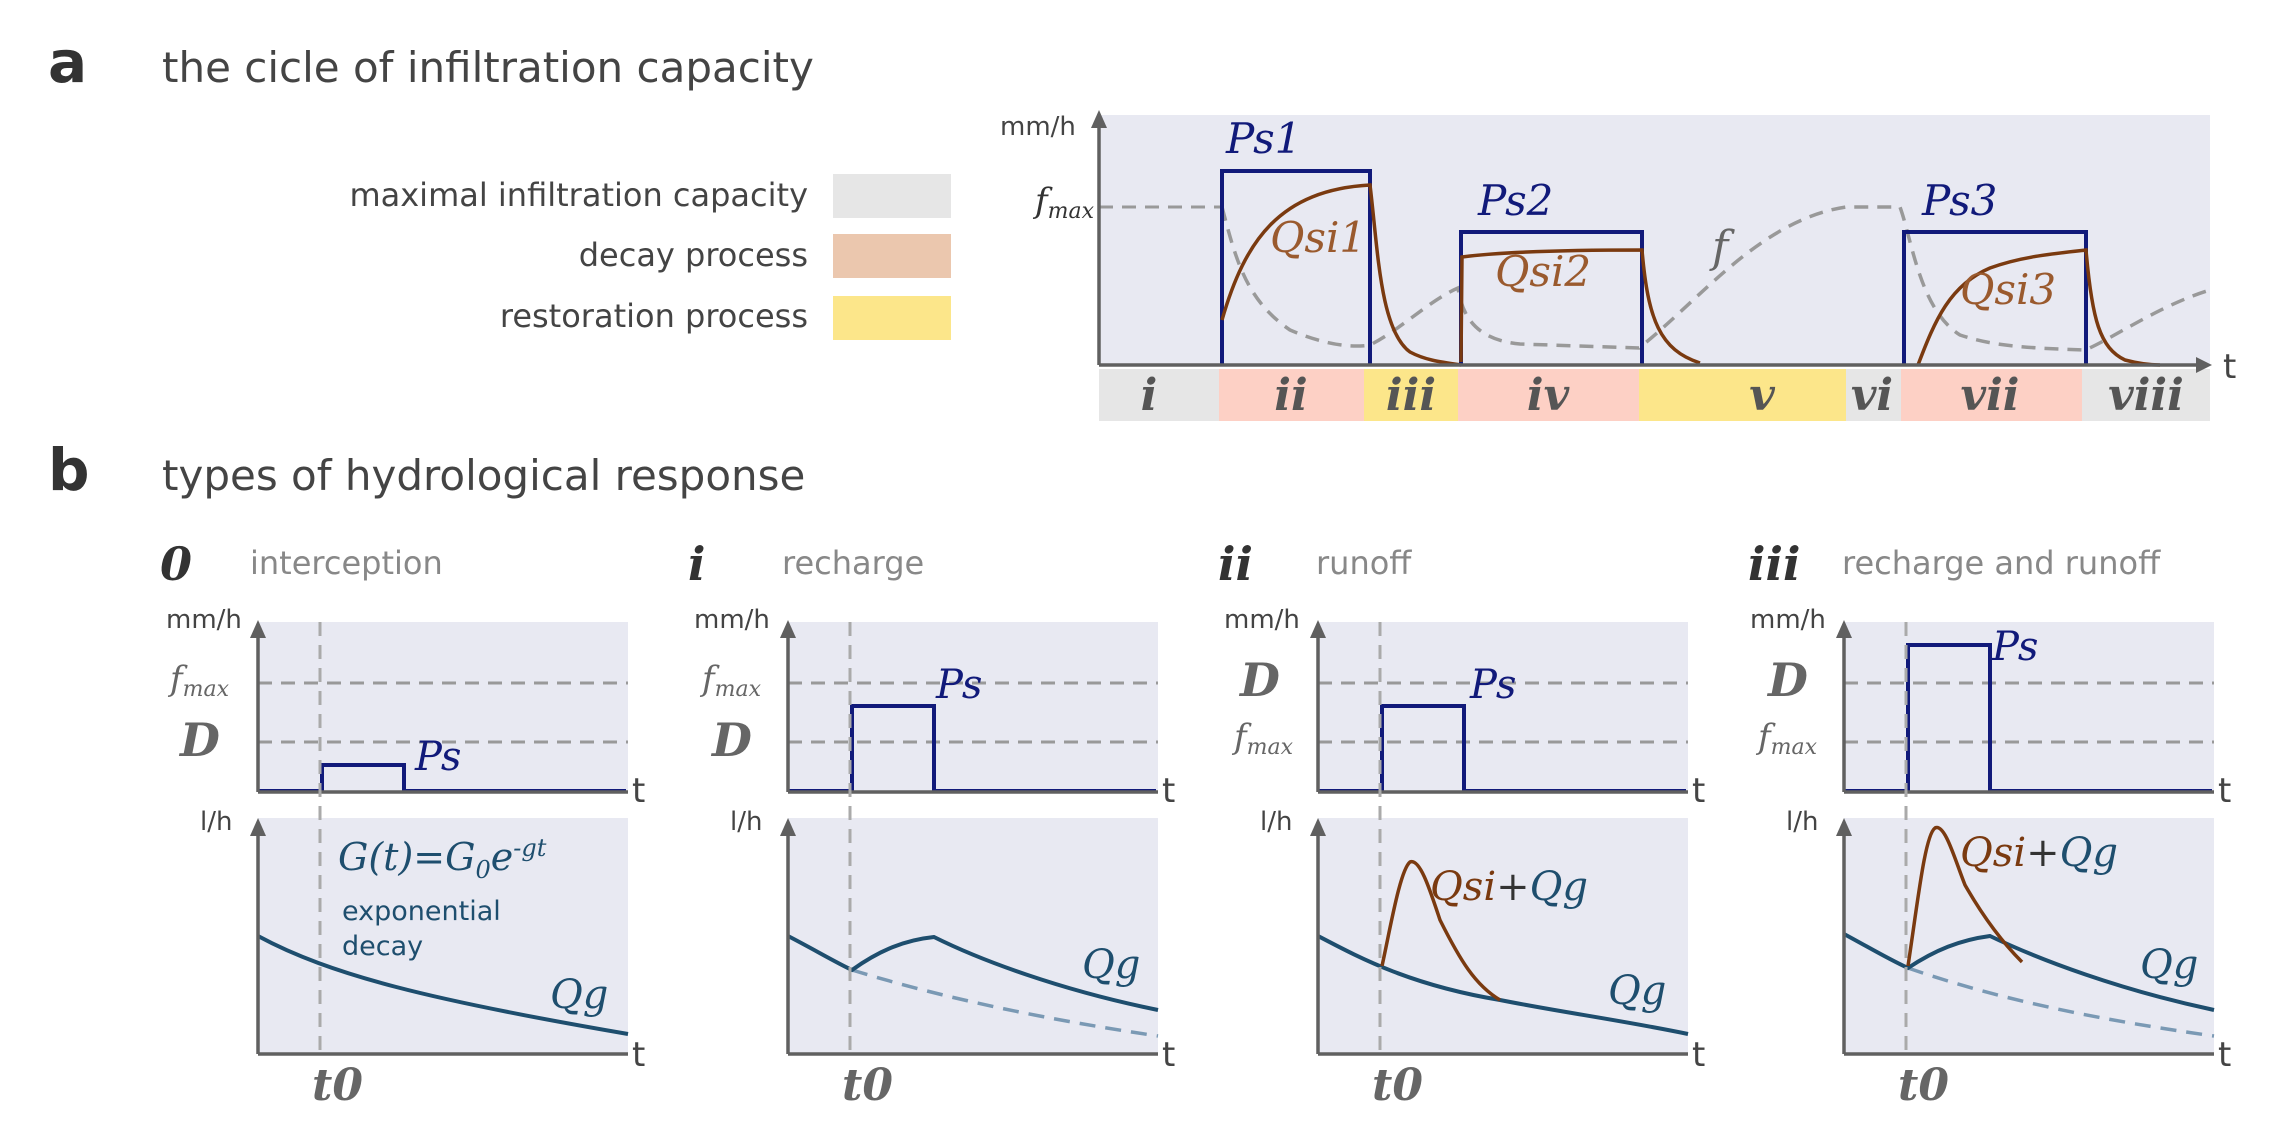  I want to click on subpanel-i-top-x-label: t, so click(1168, 791).